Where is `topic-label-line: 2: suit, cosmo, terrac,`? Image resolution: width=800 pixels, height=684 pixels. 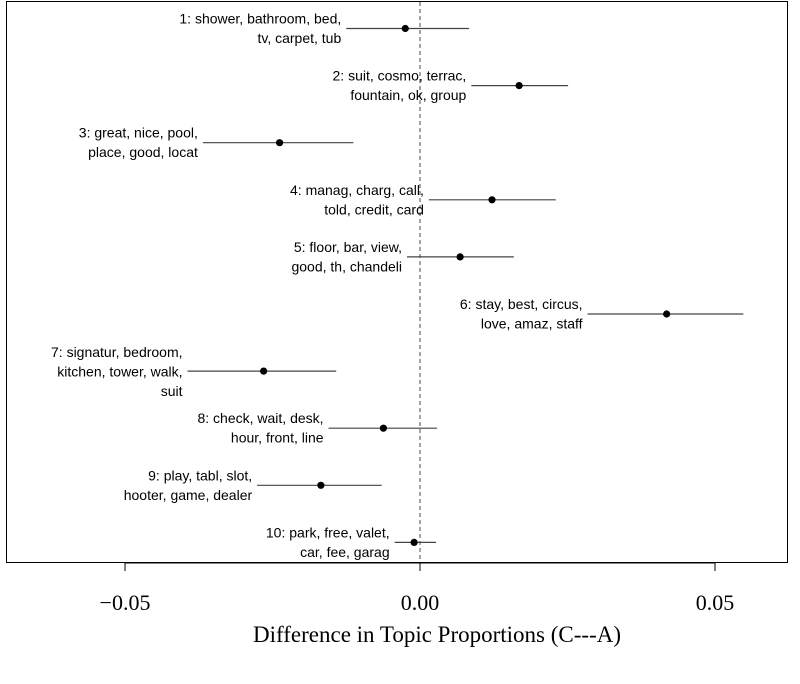
topic-label-line: 2: suit, cosmo, terrac, is located at coordinates (400, 76).